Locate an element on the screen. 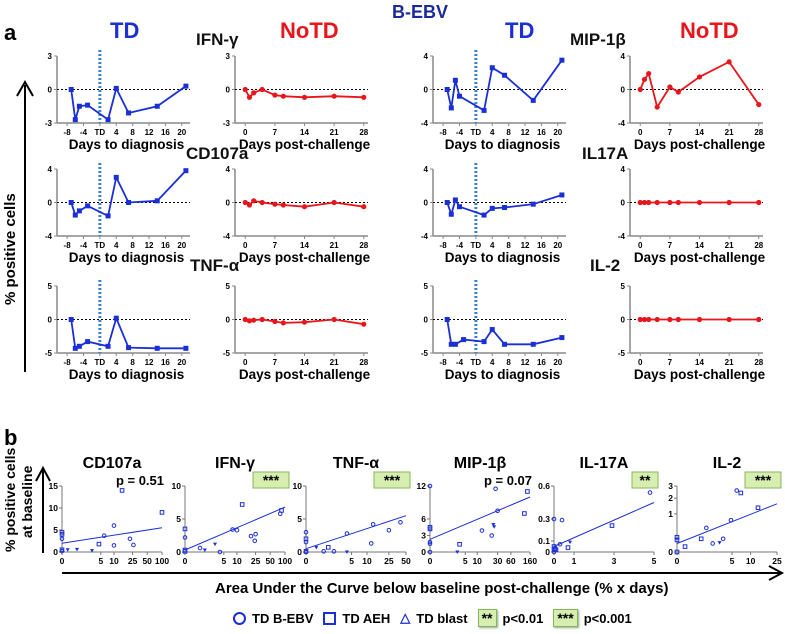 This screenshot has height=634, width=785. x-tick-label: 50 is located at coordinates (270, 561).